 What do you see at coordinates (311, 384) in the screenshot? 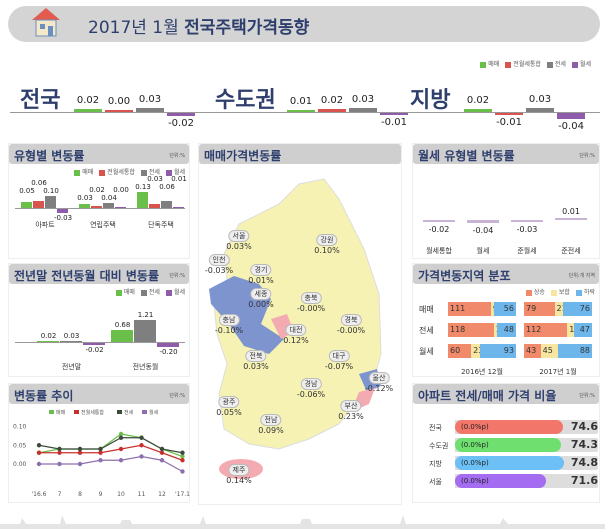
I see `region-name: 경남` at bounding box center [311, 384].